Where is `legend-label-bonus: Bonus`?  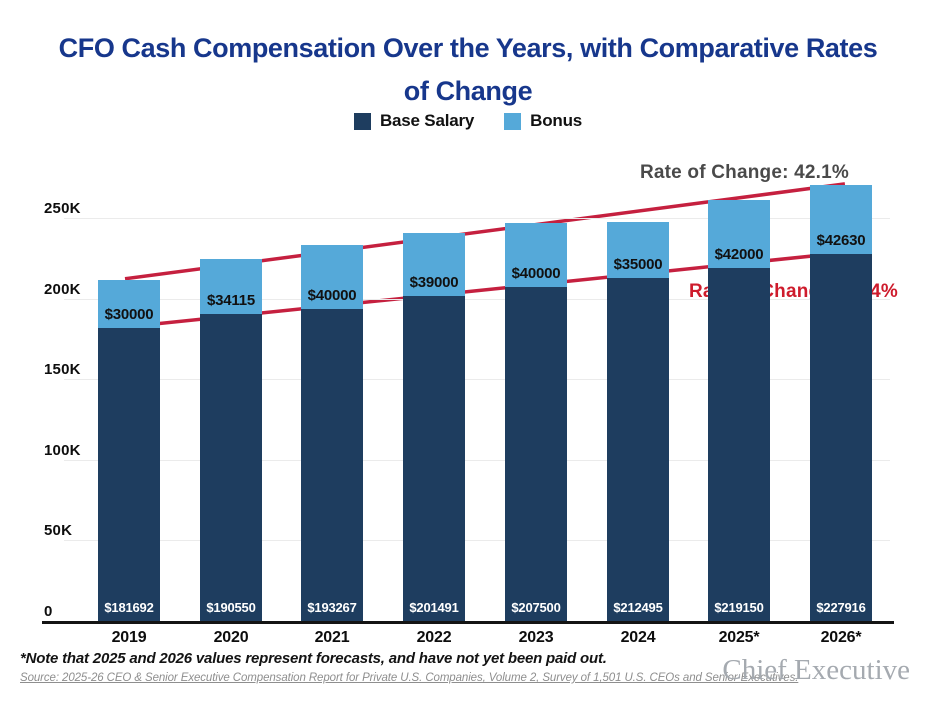 legend-label-bonus: Bonus is located at coordinates (556, 120).